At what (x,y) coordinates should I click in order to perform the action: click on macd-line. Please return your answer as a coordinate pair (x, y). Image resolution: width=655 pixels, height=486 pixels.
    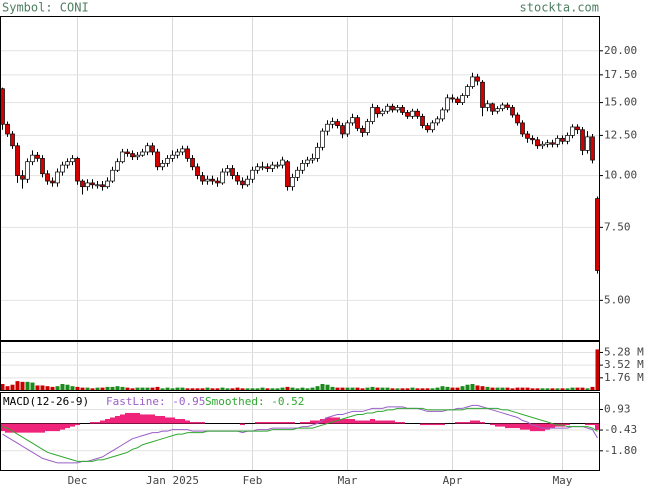
    Looking at the image, I should click on (300, 434).